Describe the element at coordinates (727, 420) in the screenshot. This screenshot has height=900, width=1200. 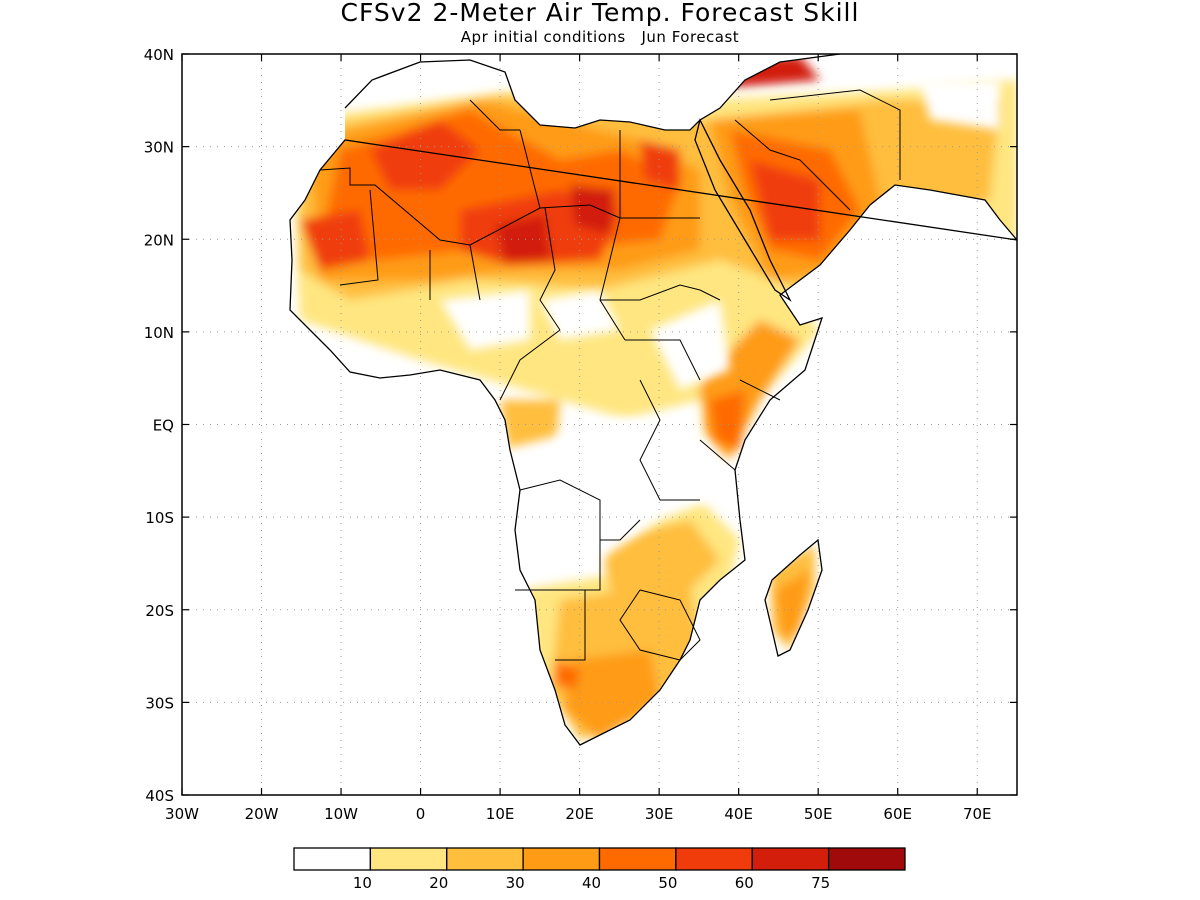
I see `skill-band-40-50-kenya` at that location.